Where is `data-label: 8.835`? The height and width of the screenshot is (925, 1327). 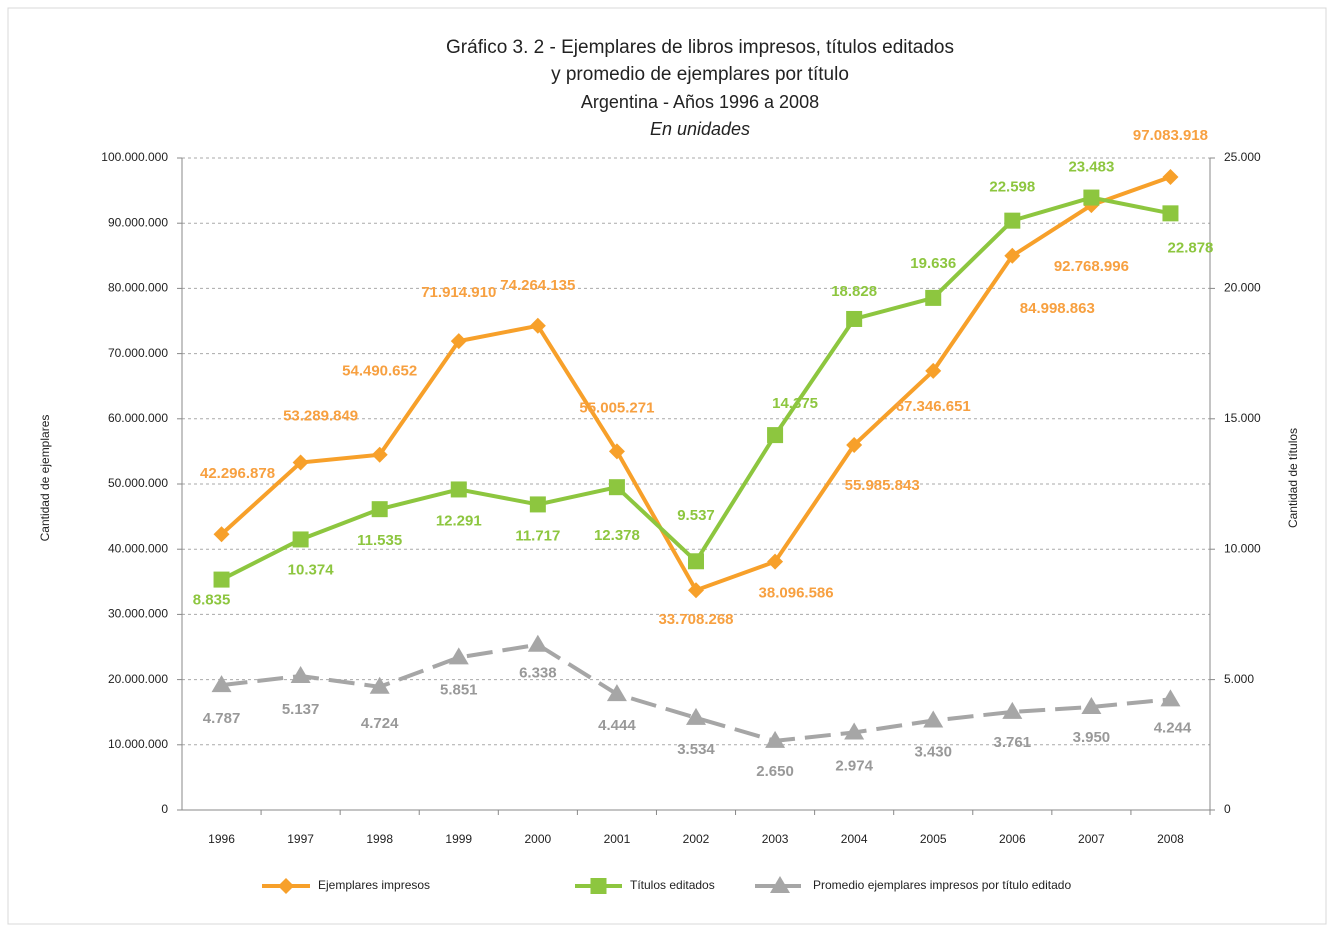
data-label: 8.835 is located at coordinates (212, 600).